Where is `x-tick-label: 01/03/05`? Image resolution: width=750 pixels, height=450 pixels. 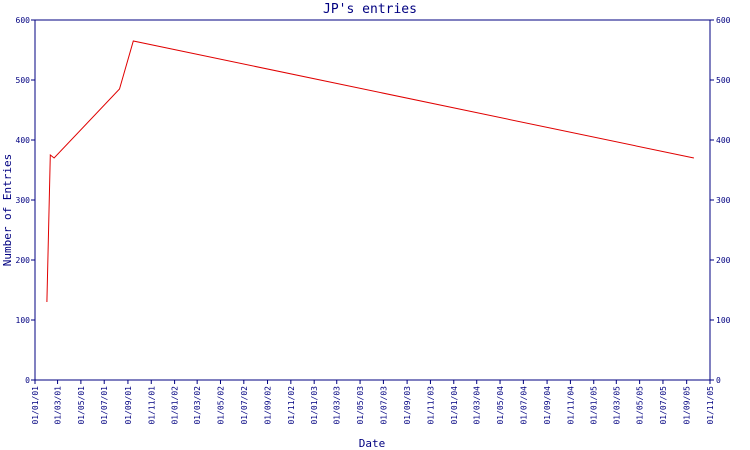
x-tick-label: 01/03/05 is located at coordinates (616, 405).